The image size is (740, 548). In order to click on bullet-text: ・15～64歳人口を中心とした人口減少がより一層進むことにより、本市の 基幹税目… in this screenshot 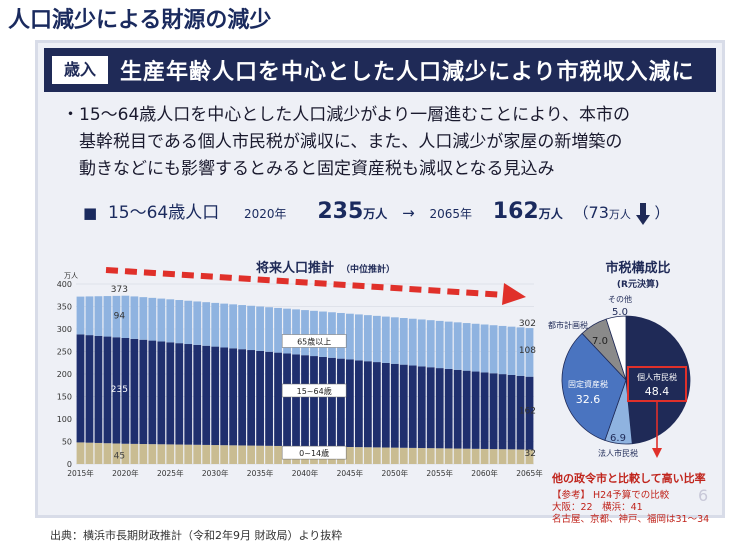, I will do `click(387, 142)`.